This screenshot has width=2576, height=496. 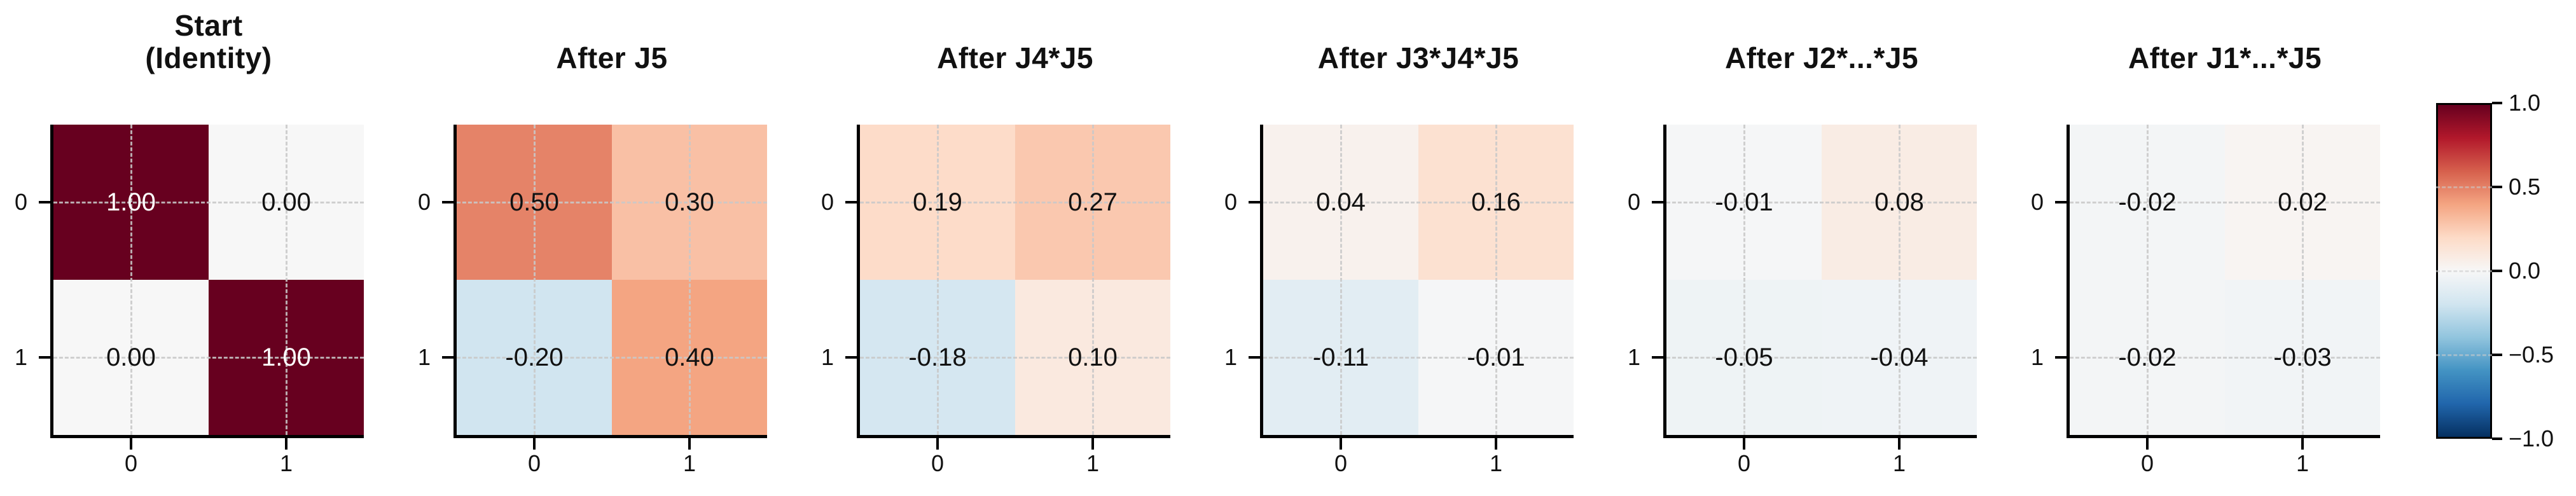 What do you see at coordinates (612, 280) in the screenshot?
I see `heatmap: 0.50 0.30 -0.20 0.40` at bounding box center [612, 280].